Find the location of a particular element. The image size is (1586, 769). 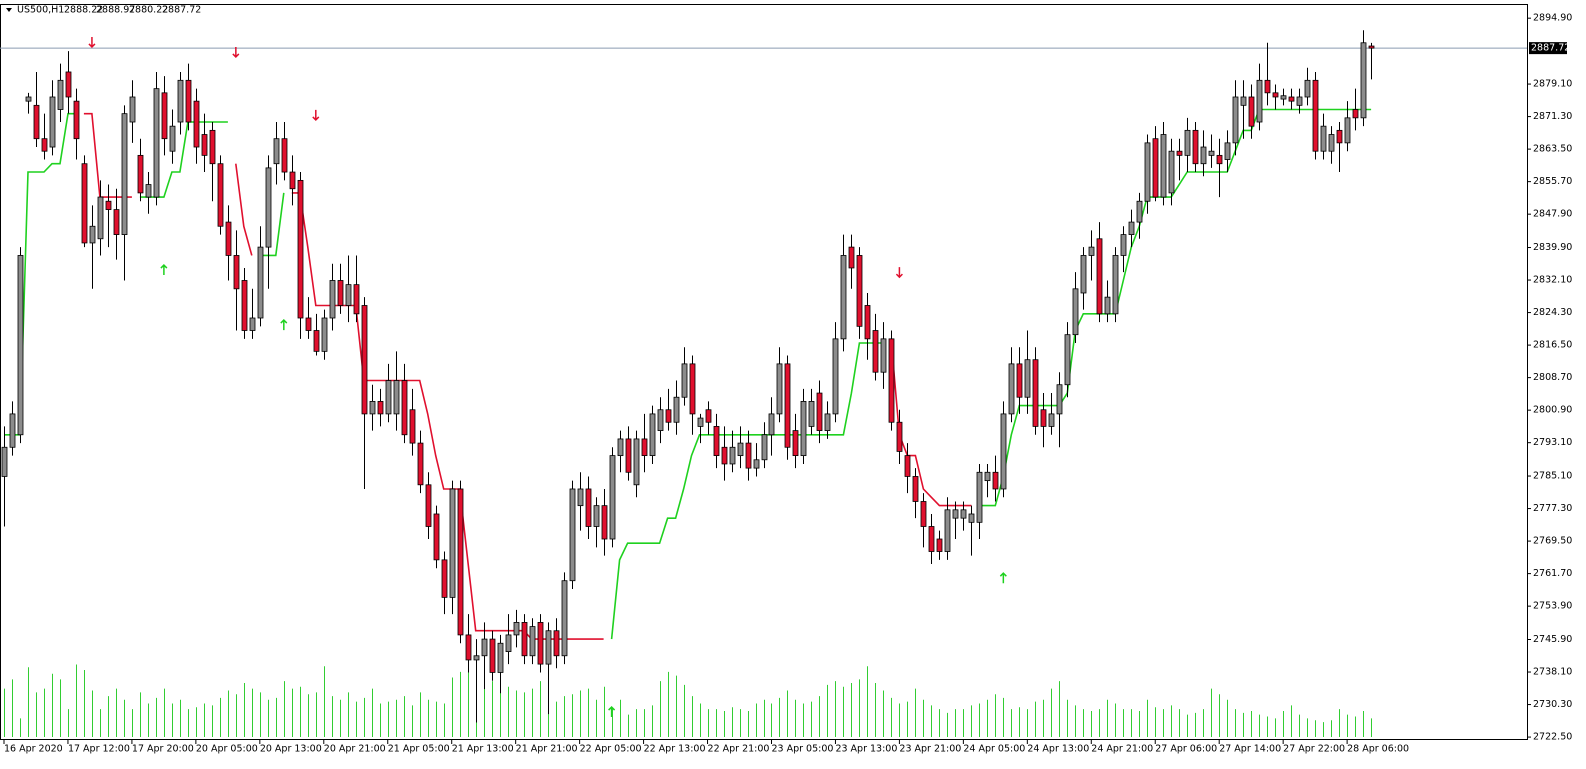

y-tick-label: 2894.90 is located at coordinates (1552, 18).